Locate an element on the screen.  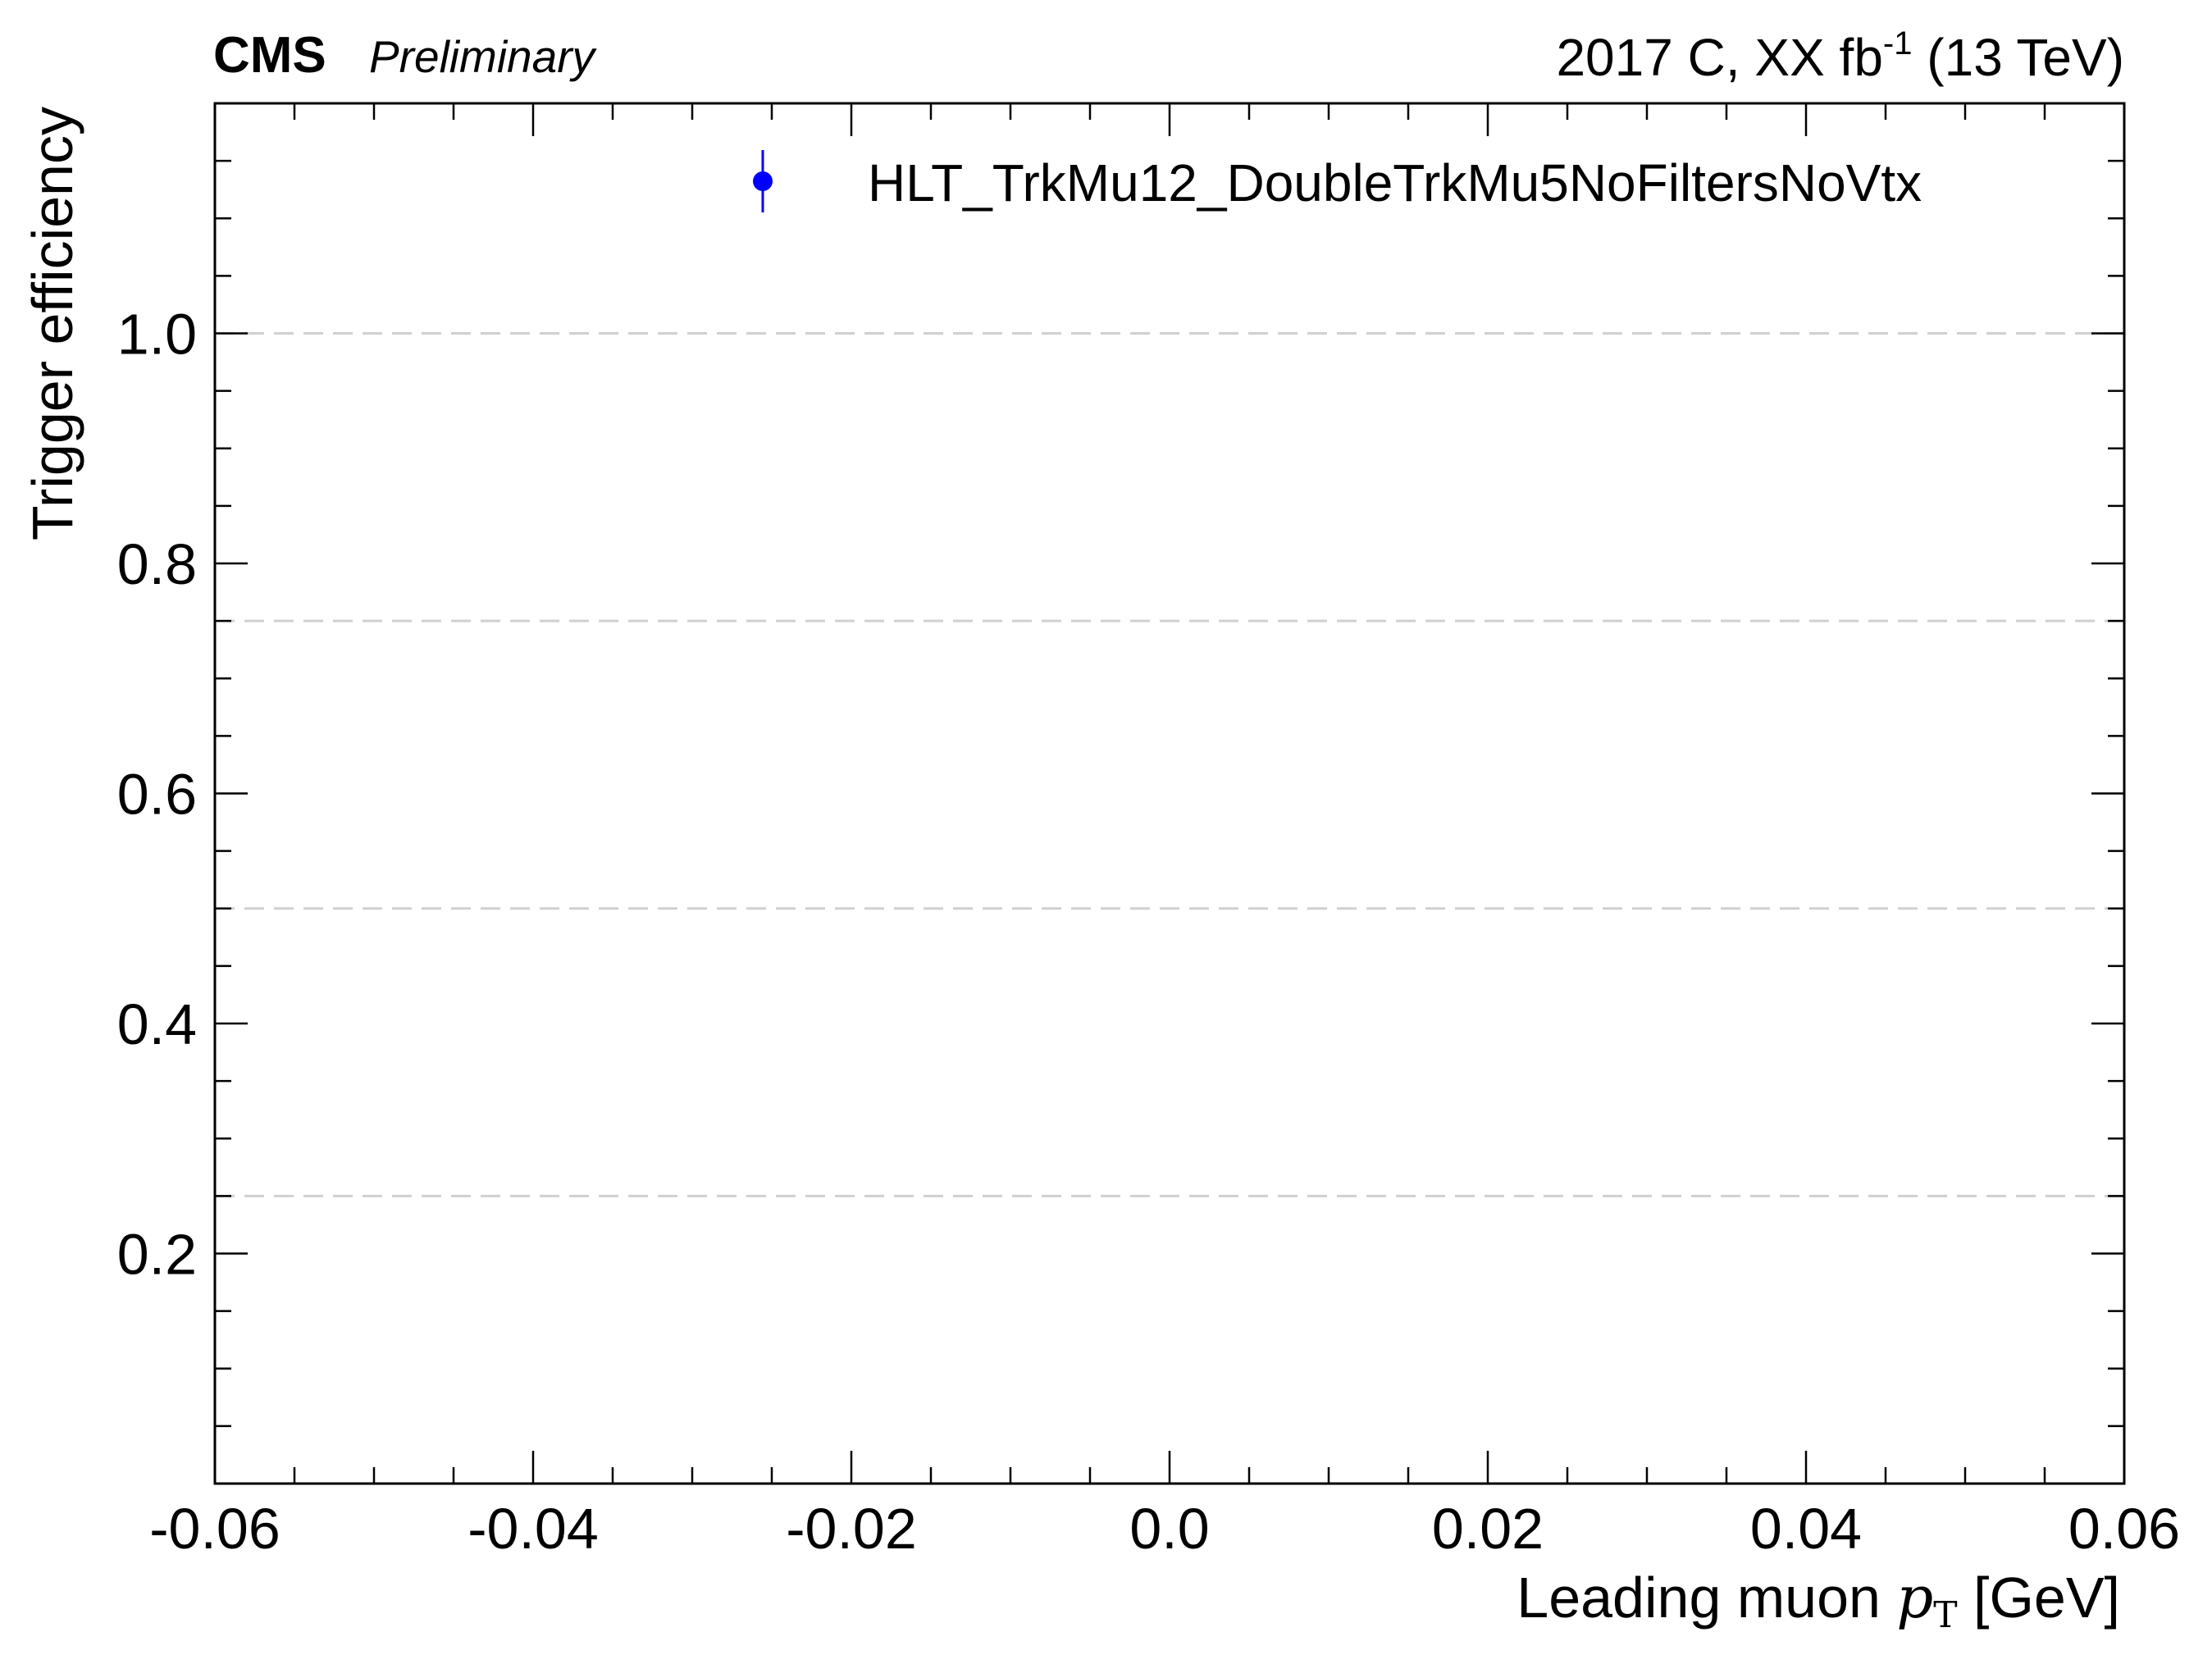
y-tick-labels: 0.2 0.4 0.6 0.8 1.0 is located at coordinates (157, 795).